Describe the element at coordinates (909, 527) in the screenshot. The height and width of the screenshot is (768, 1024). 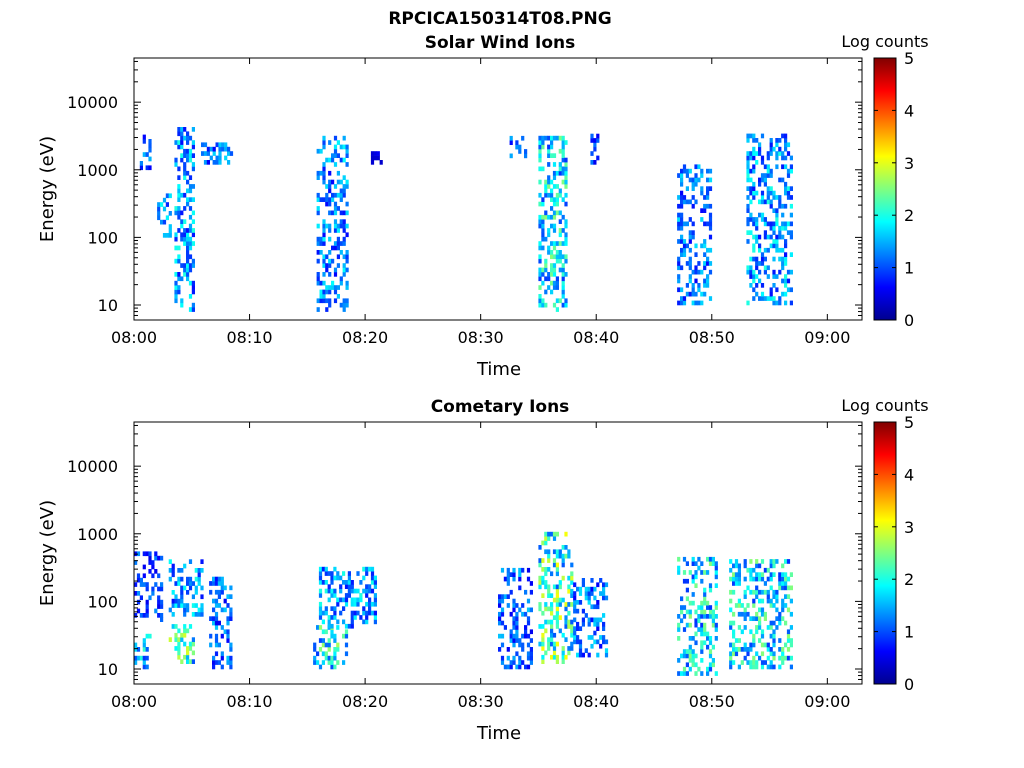
I see `colorbar-tick-label: 3` at that location.